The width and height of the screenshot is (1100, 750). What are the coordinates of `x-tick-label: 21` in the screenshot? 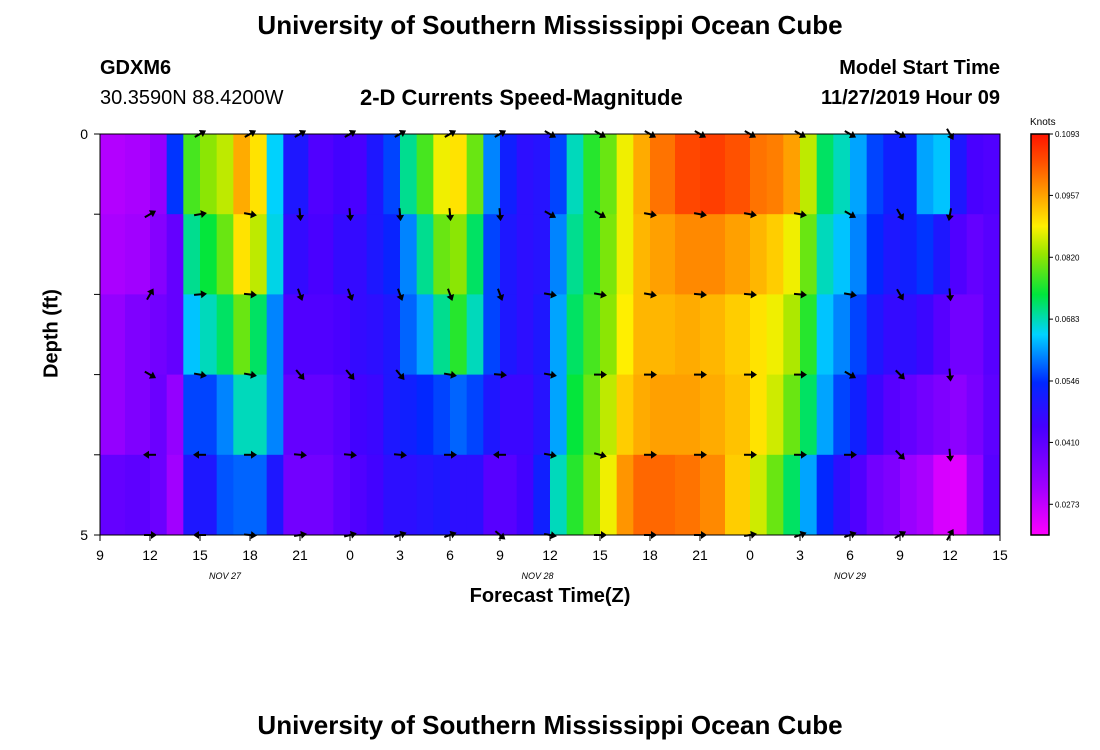 It's located at (300, 555).